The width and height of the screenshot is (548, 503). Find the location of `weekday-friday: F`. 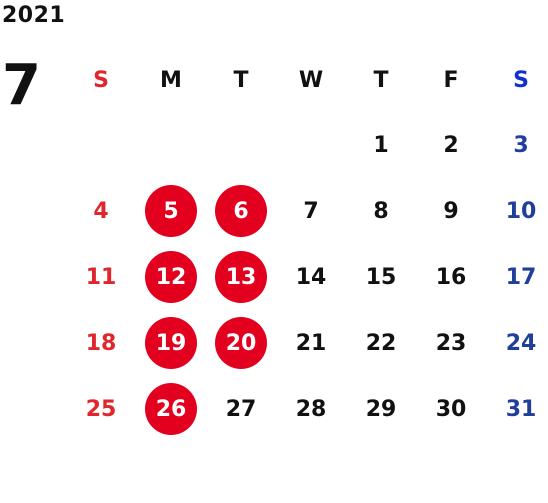

weekday-friday: F is located at coordinates (451, 80).